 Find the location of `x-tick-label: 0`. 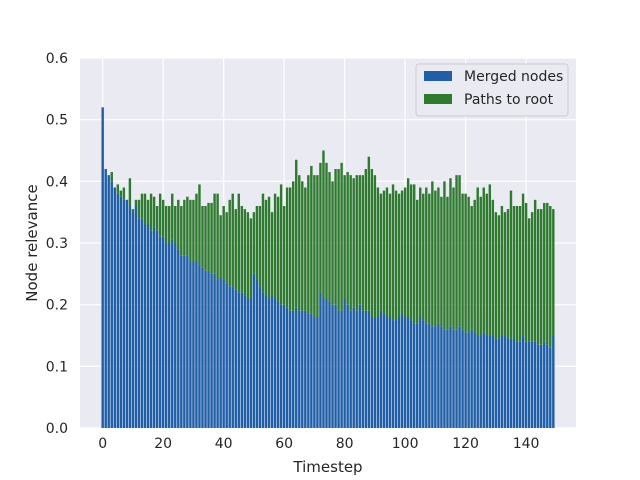

x-tick-label: 0 is located at coordinates (102, 444).